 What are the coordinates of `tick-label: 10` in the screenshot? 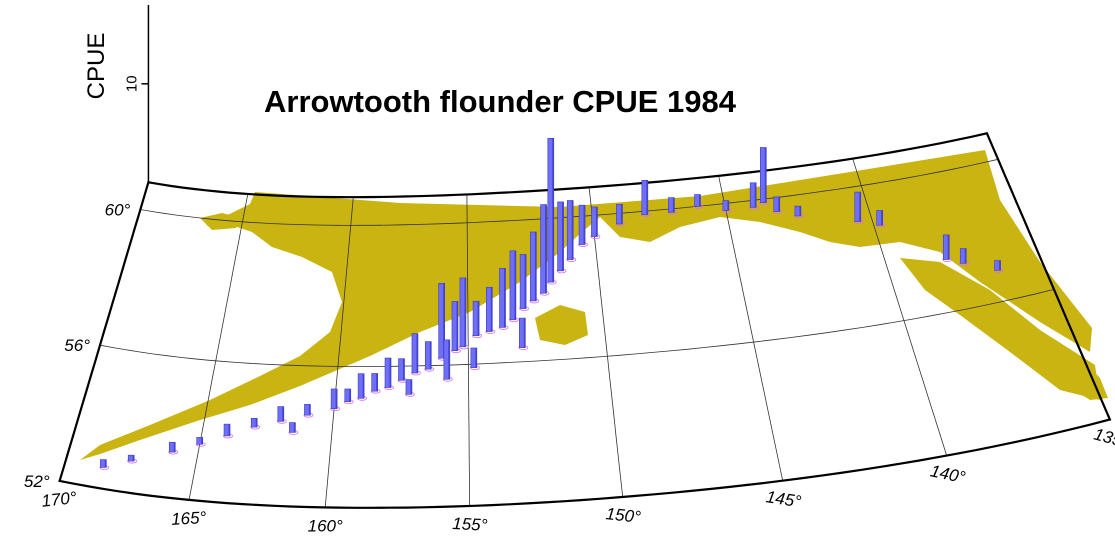 It's located at (131, 83).